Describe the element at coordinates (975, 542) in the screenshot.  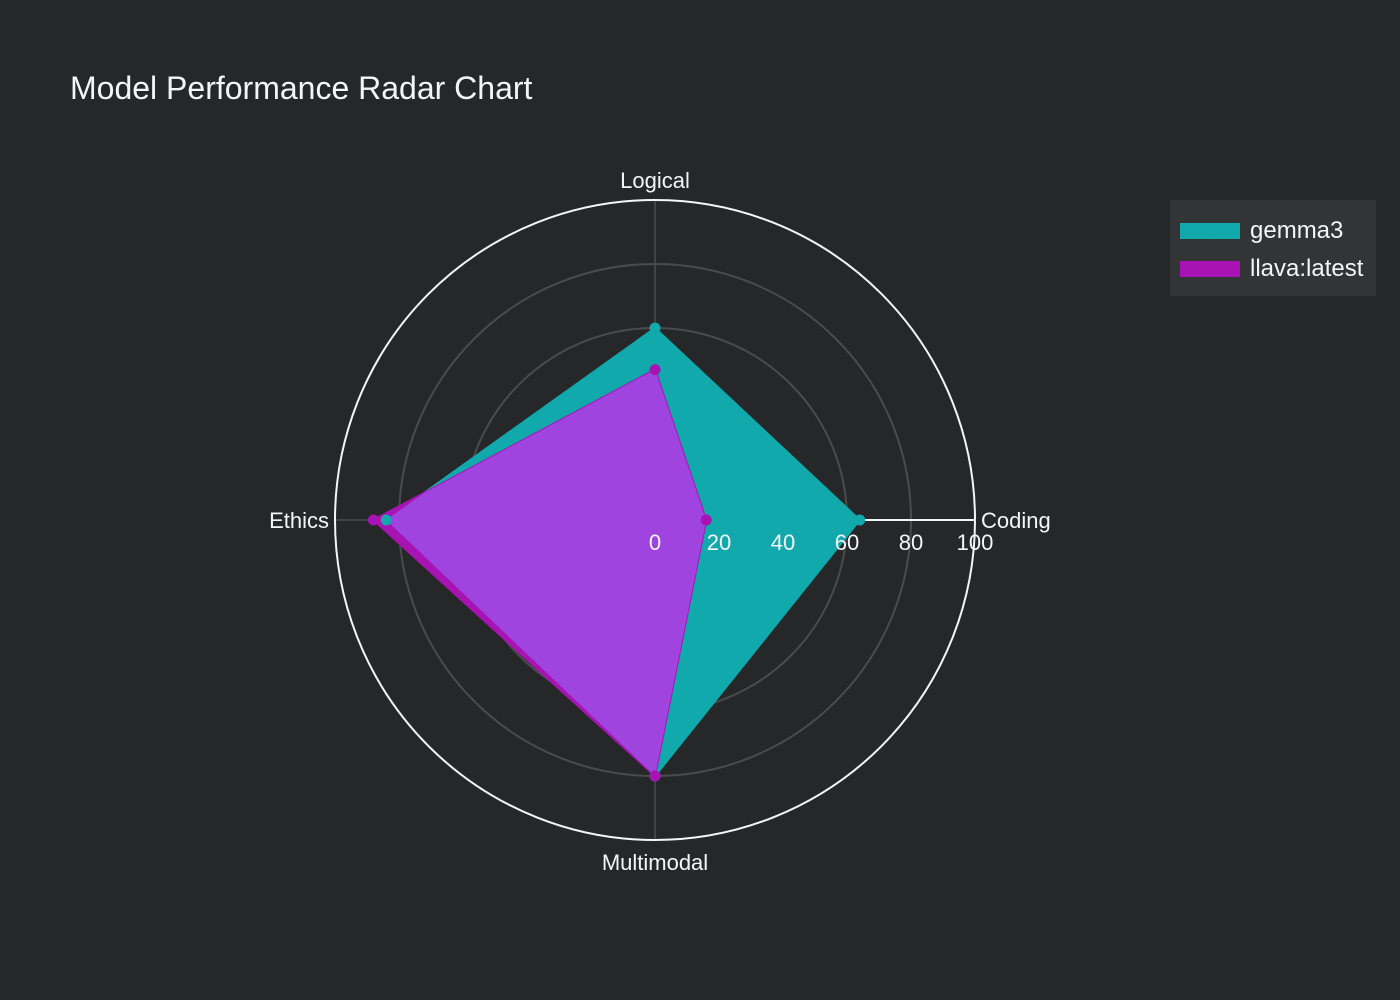
I see `radial-tick-label-5: 100` at that location.